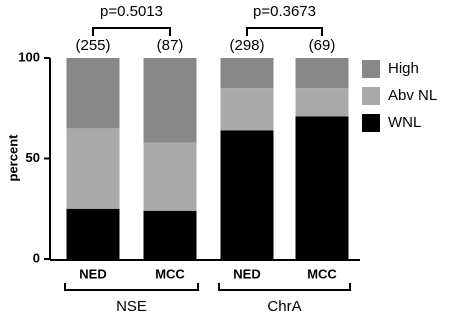 Image resolution: width=450 pixels, height=320 pixels. I want to click on count-label: (87), so click(170, 45).